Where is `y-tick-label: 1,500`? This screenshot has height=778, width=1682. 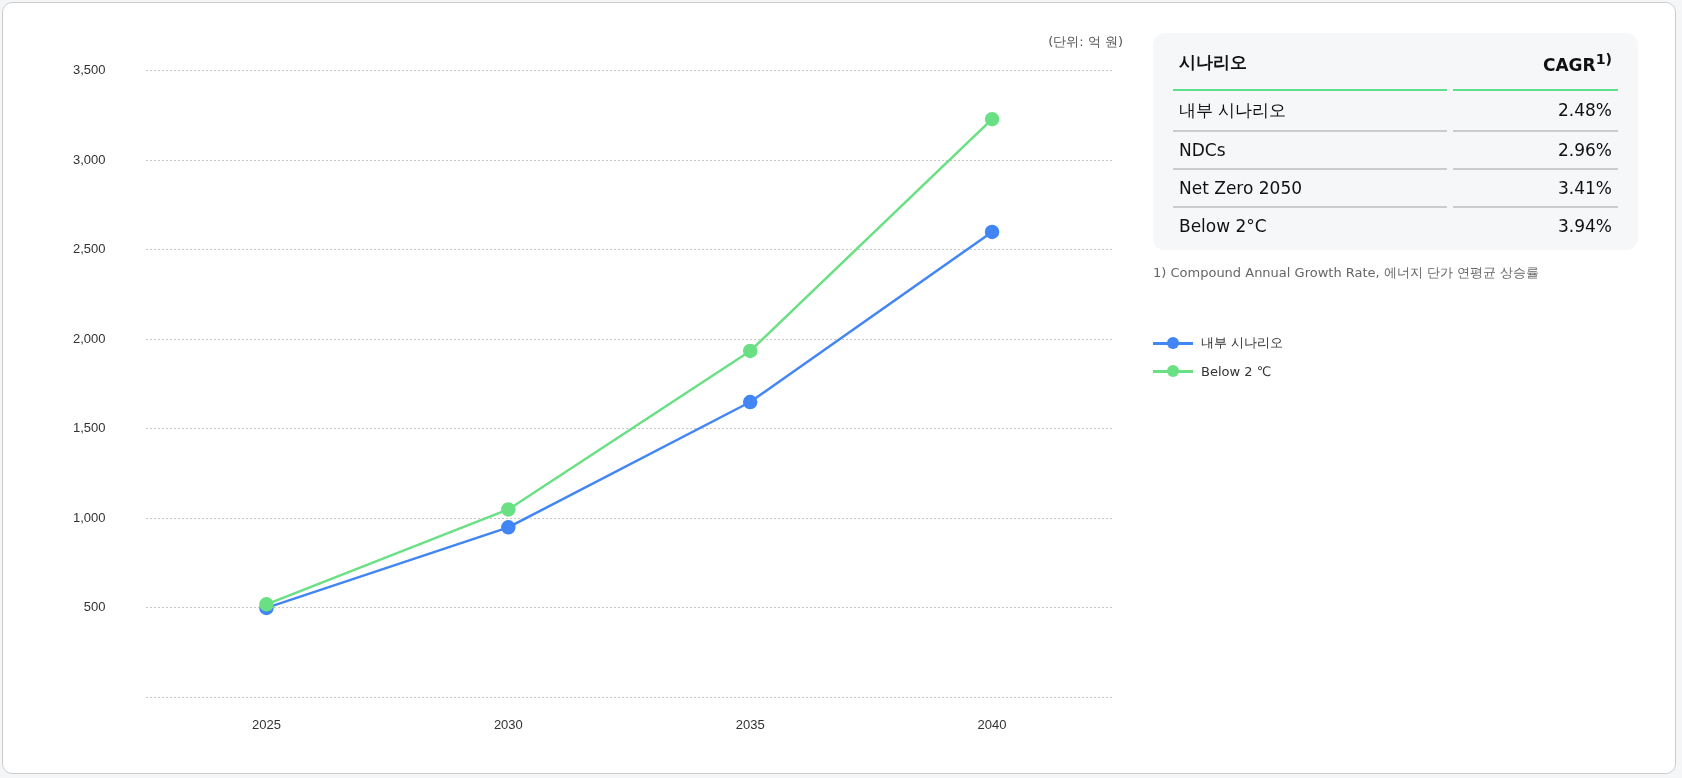 y-tick-label: 1,500 is located at coordinates (89, 428).